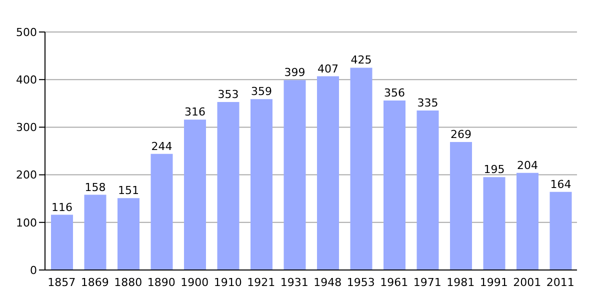 Image resolution: width=605 pixels, height=300 pixels. What do you see at coordinates (461, 134) in the screenshot?
I see `data-label: 269` at bounding box center [461, 134].